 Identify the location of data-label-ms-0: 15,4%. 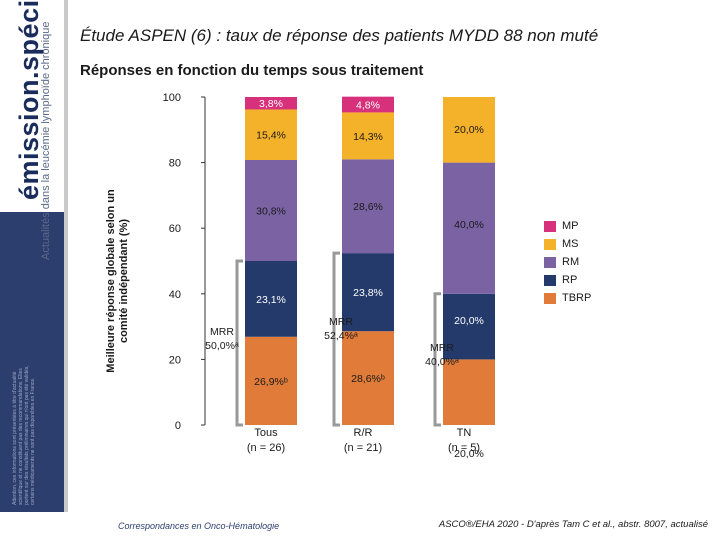
(271, 136).